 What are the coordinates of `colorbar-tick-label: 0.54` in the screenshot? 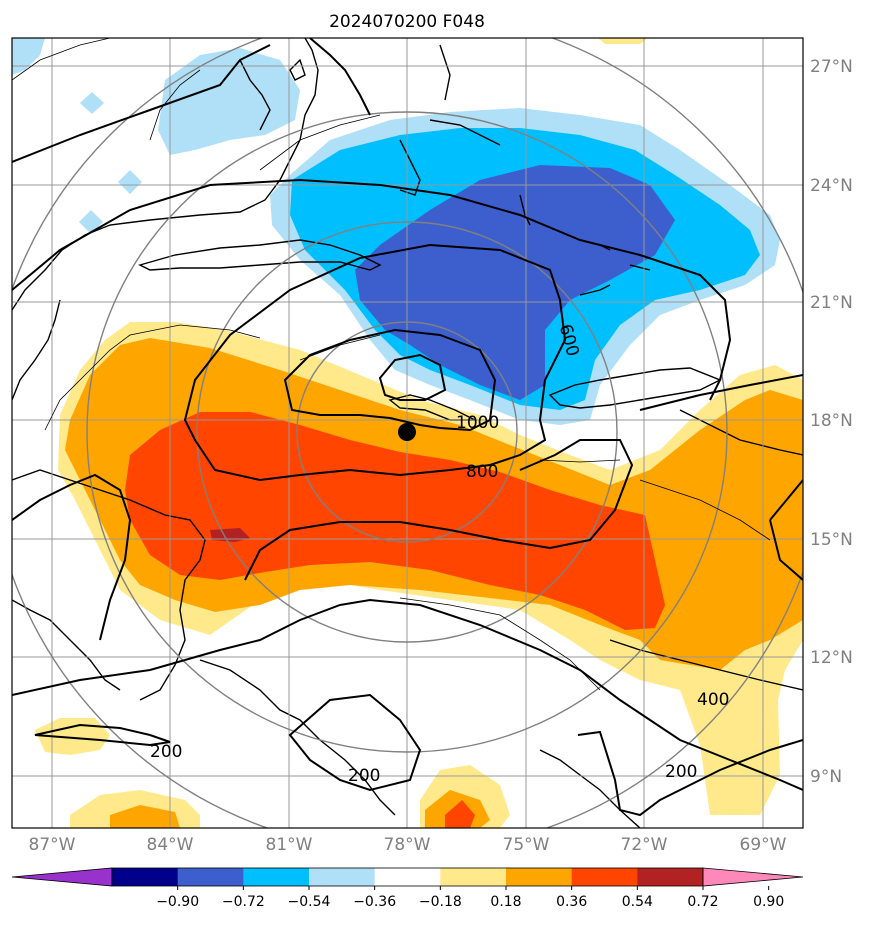 It's located at (637, 902).